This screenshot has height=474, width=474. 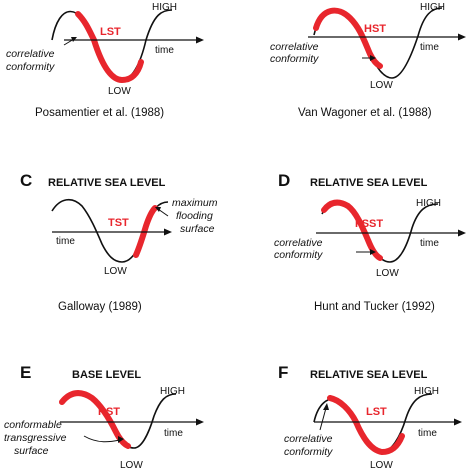 What do you see at coordinates (118, 223) in the screenshot?
I see `tract-label: TST` at bounding box center [118, 223].